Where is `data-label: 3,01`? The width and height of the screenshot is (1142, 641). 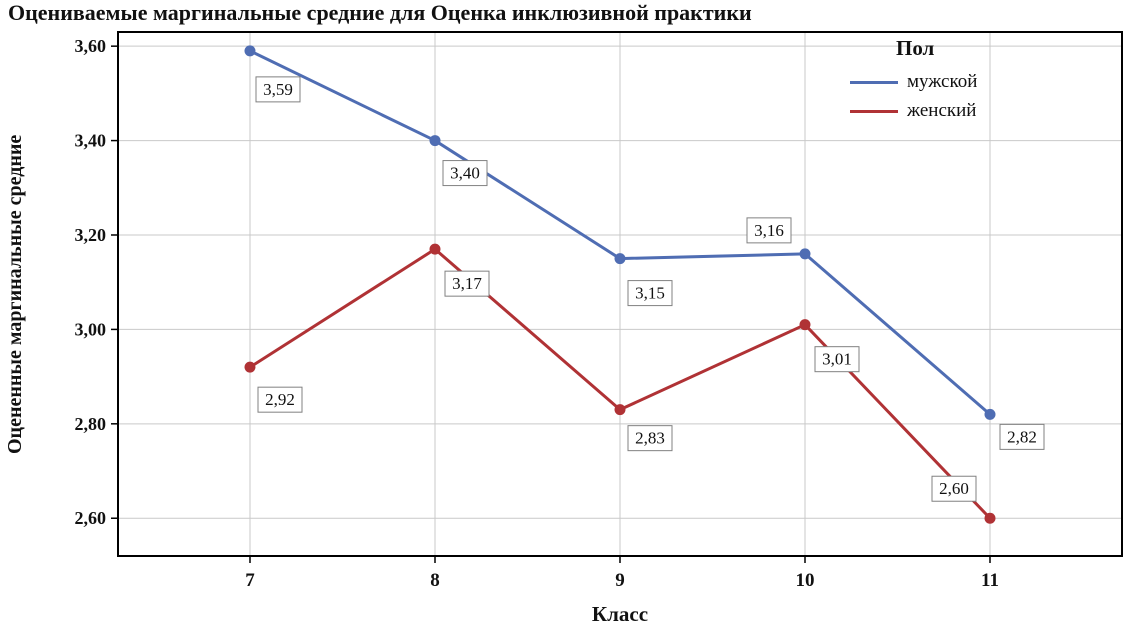 data-label: 3,01 is located at coordinates (837, 359).